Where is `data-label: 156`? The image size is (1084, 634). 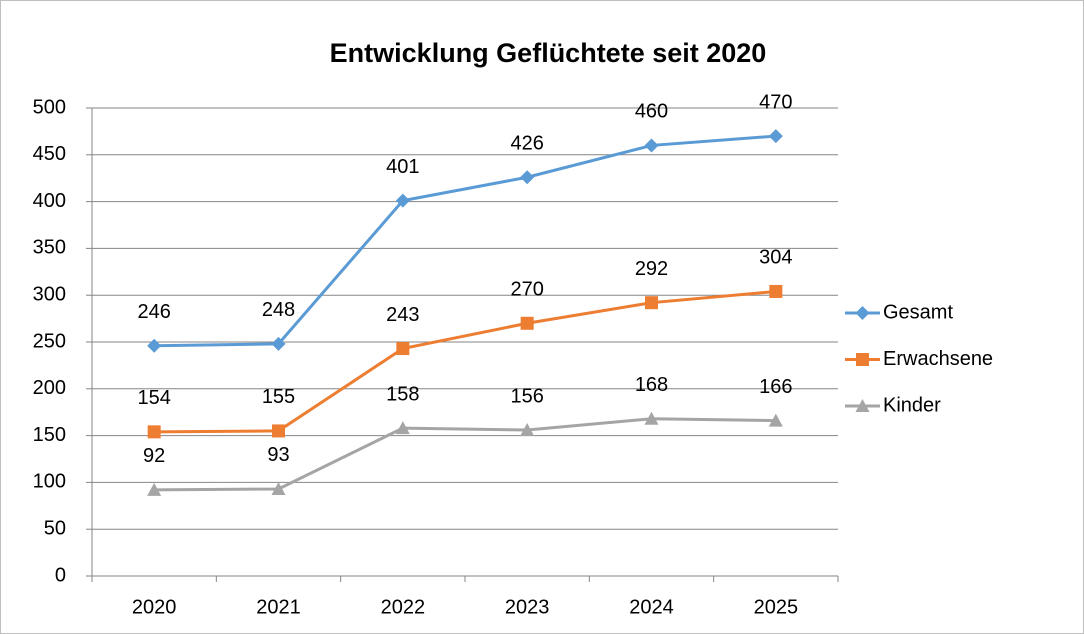 data-label: 156 is located at coordinates (526, 396).